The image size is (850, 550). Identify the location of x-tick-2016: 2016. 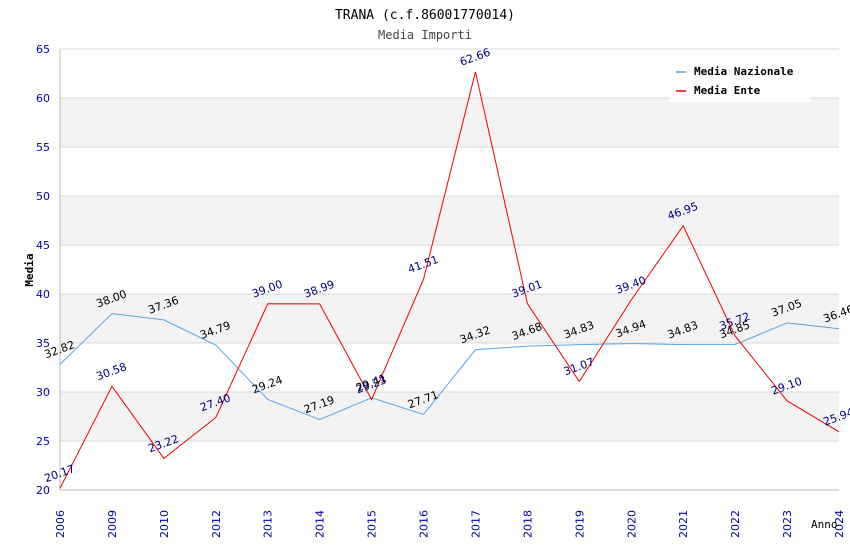
(424, 524).